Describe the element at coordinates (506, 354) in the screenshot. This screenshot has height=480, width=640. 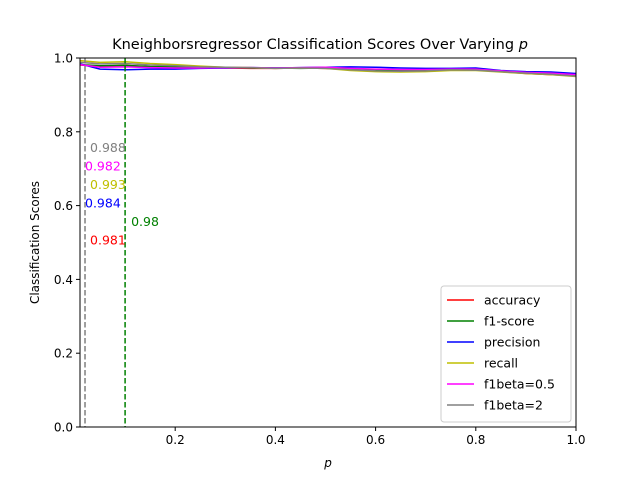
I see `legend-box` at that location.